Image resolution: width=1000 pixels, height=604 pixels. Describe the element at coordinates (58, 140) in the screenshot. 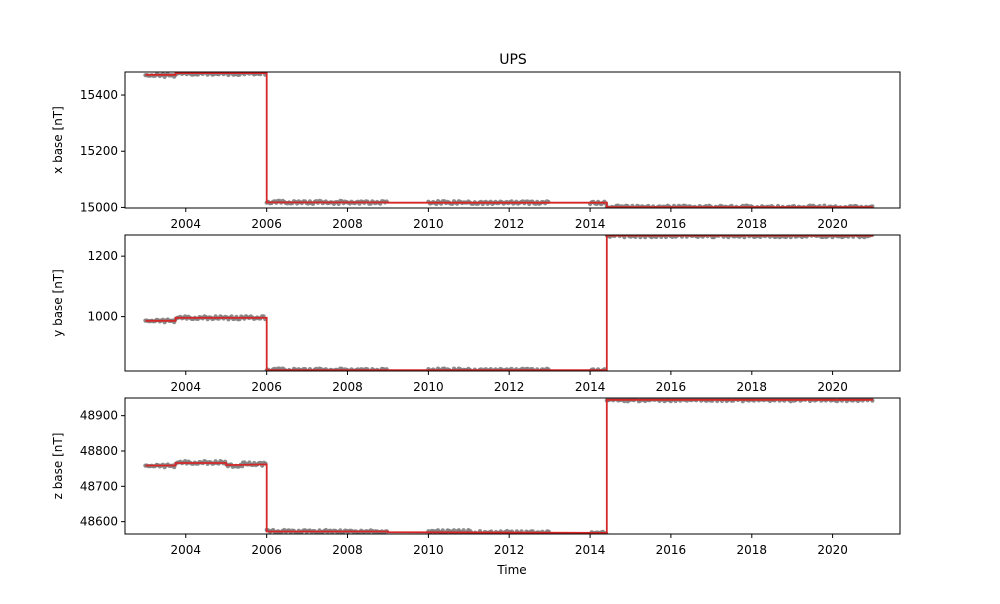

I see `y-axis-label: x base [nT]` at that location.